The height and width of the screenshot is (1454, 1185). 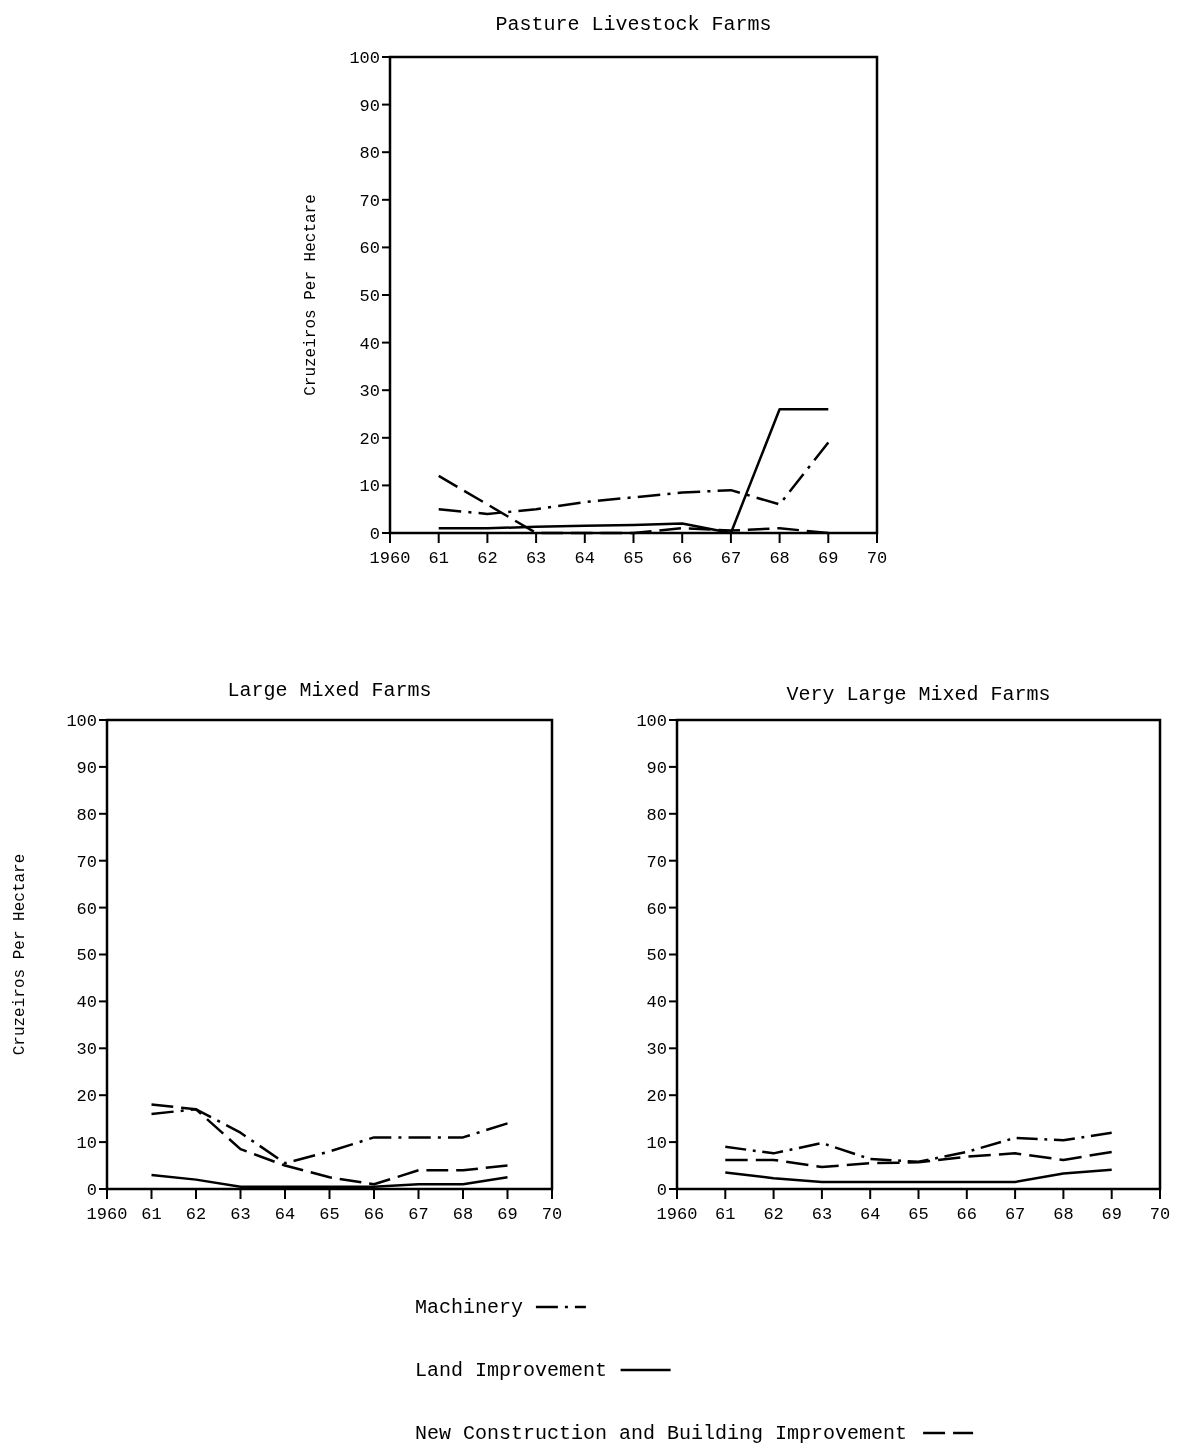 What do you see at coordinates (661, 1433) in the screenshot?
I see `legend-label: New Construction and Building Improvement` at bounding box center [661, 1433].